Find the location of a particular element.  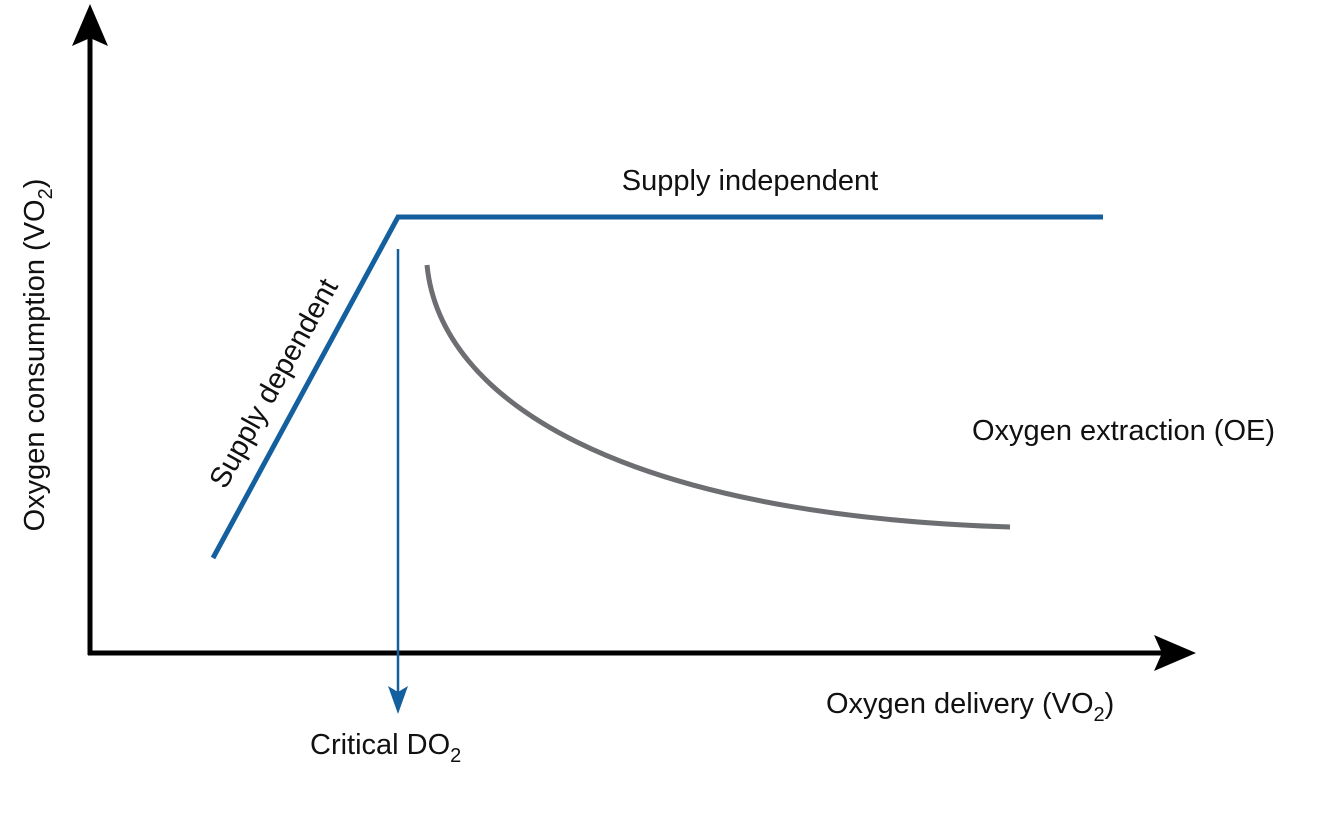

x-axis-label-suffix: ) is located at coordinates (1110, 704).